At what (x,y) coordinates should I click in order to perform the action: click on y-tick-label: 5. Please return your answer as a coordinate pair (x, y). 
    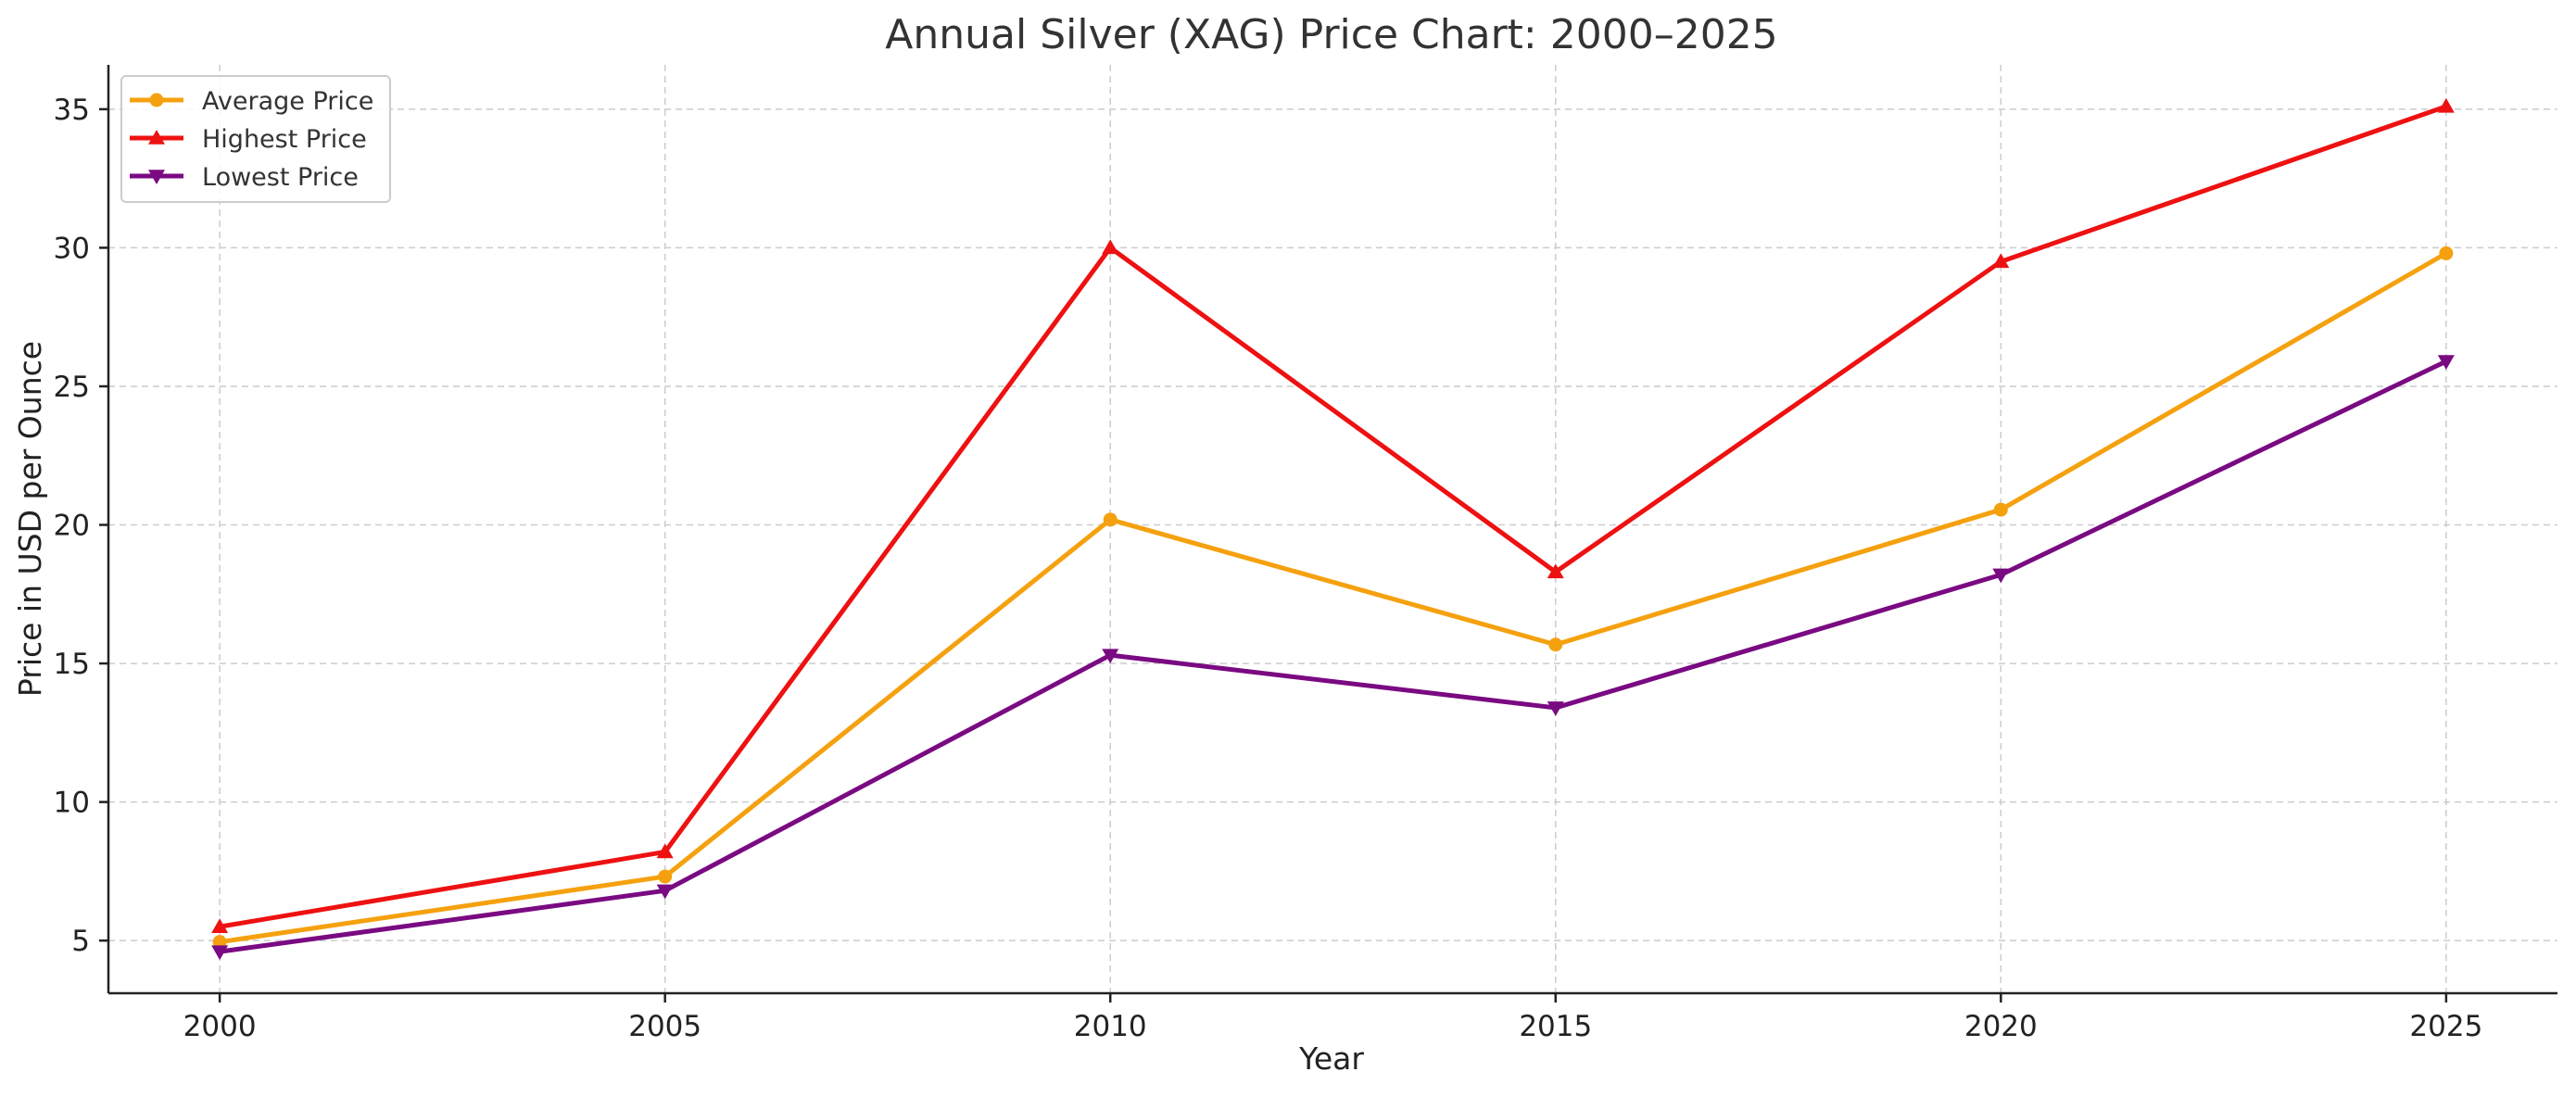
    Looking at the image, I should click on (80, 941).